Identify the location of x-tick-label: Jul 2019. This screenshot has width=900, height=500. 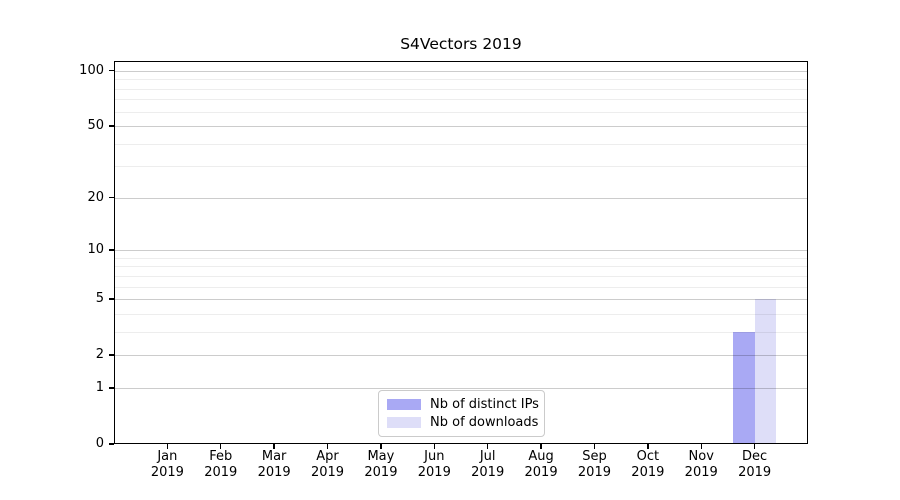
(488, 464).